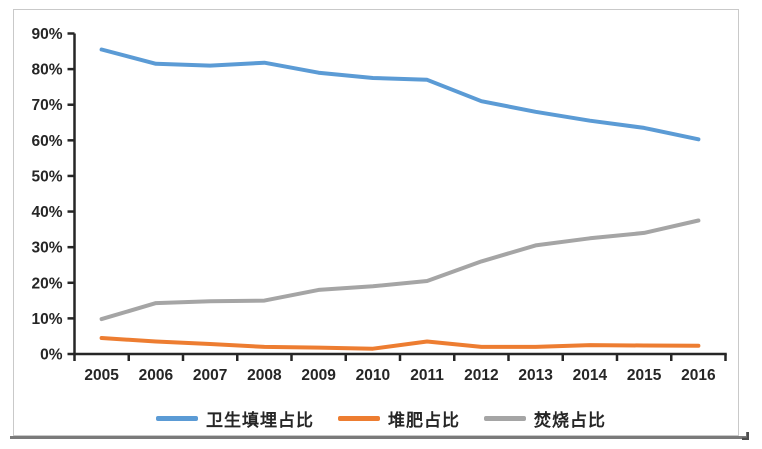  I want to click on legend-label-landfill: 卫生填埋占比, so click(260, 420).